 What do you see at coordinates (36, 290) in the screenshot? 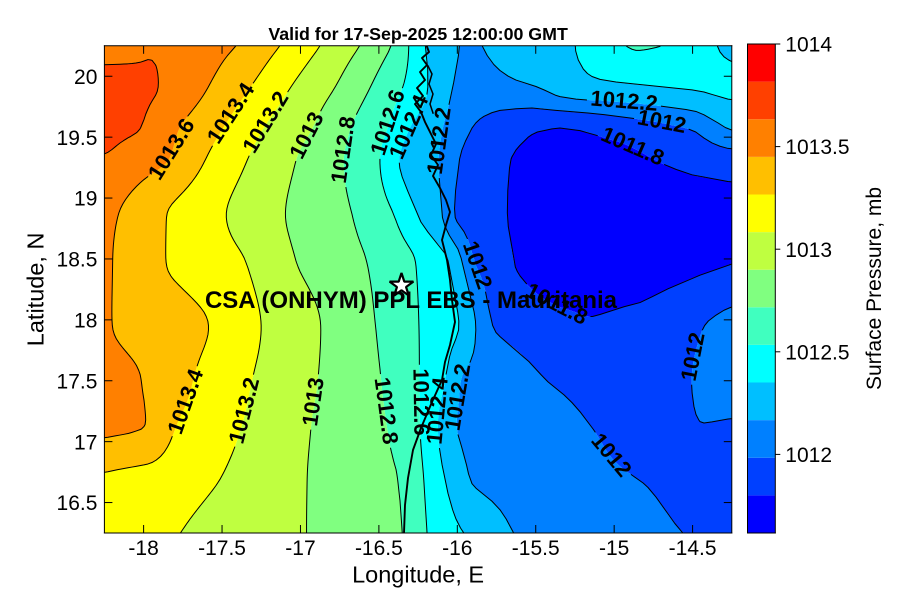
I see `svg-text: Latitude, N` at bounding box center [36, 290].